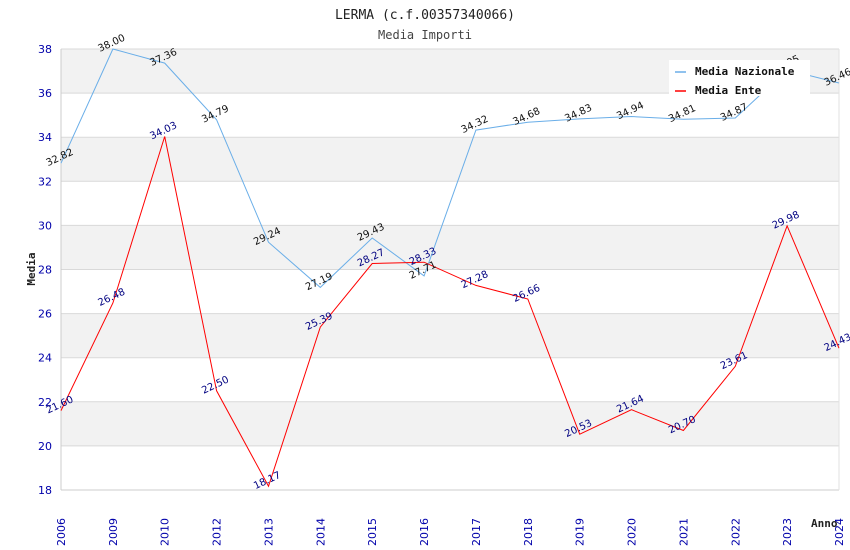  What do you see at coordinates (476, 532) in the screenshot?
I see `x-tick-label: 2017` at bounding box center [476, 532].